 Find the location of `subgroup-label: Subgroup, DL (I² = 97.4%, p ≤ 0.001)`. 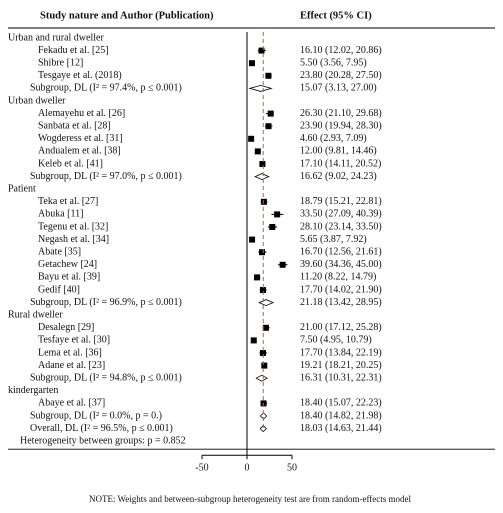

subgroup-label: Subgroup, DL (I² = 97.4%, p ≤ 0.001) is located at coordinates (106, 88).